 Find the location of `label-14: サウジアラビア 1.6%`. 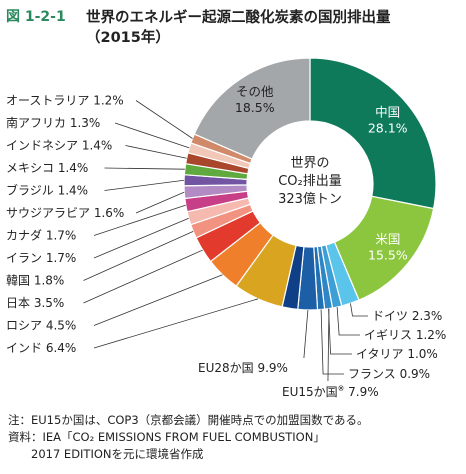

label-14: サウジアラビア 1.6% is located at coordinates (65, 213).